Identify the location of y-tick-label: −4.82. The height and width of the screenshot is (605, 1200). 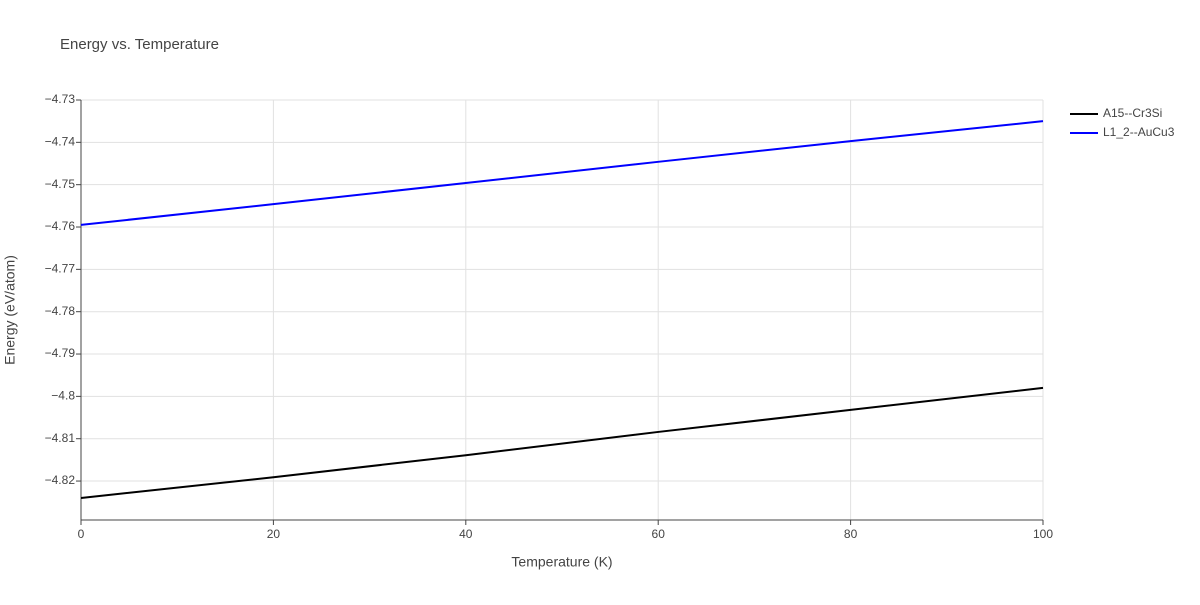
(60, 480).